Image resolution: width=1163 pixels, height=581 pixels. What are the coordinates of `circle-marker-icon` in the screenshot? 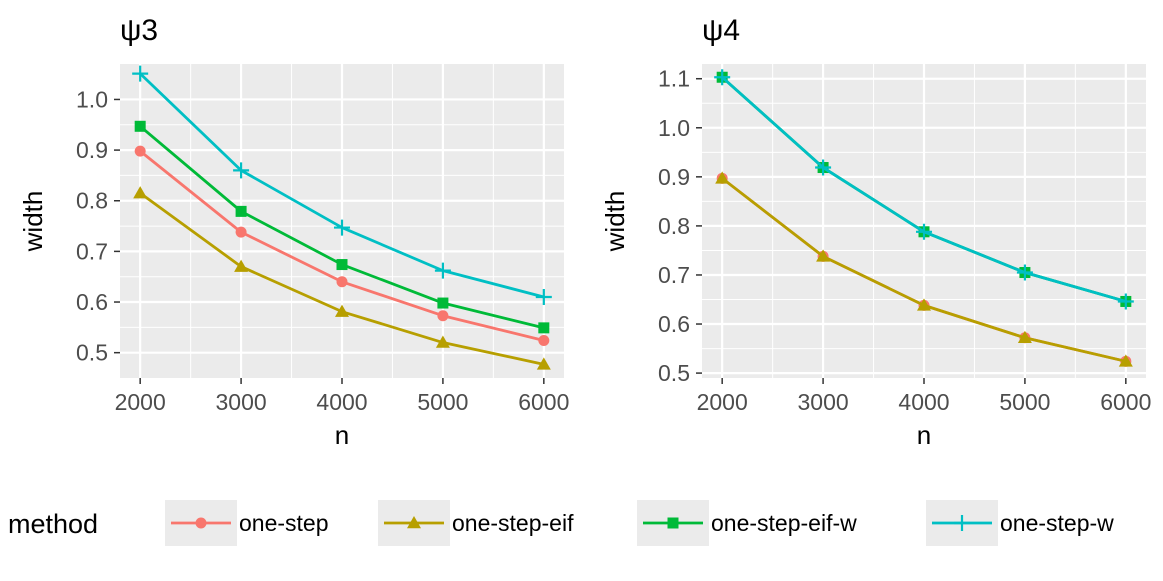 It's located at (201, 523).